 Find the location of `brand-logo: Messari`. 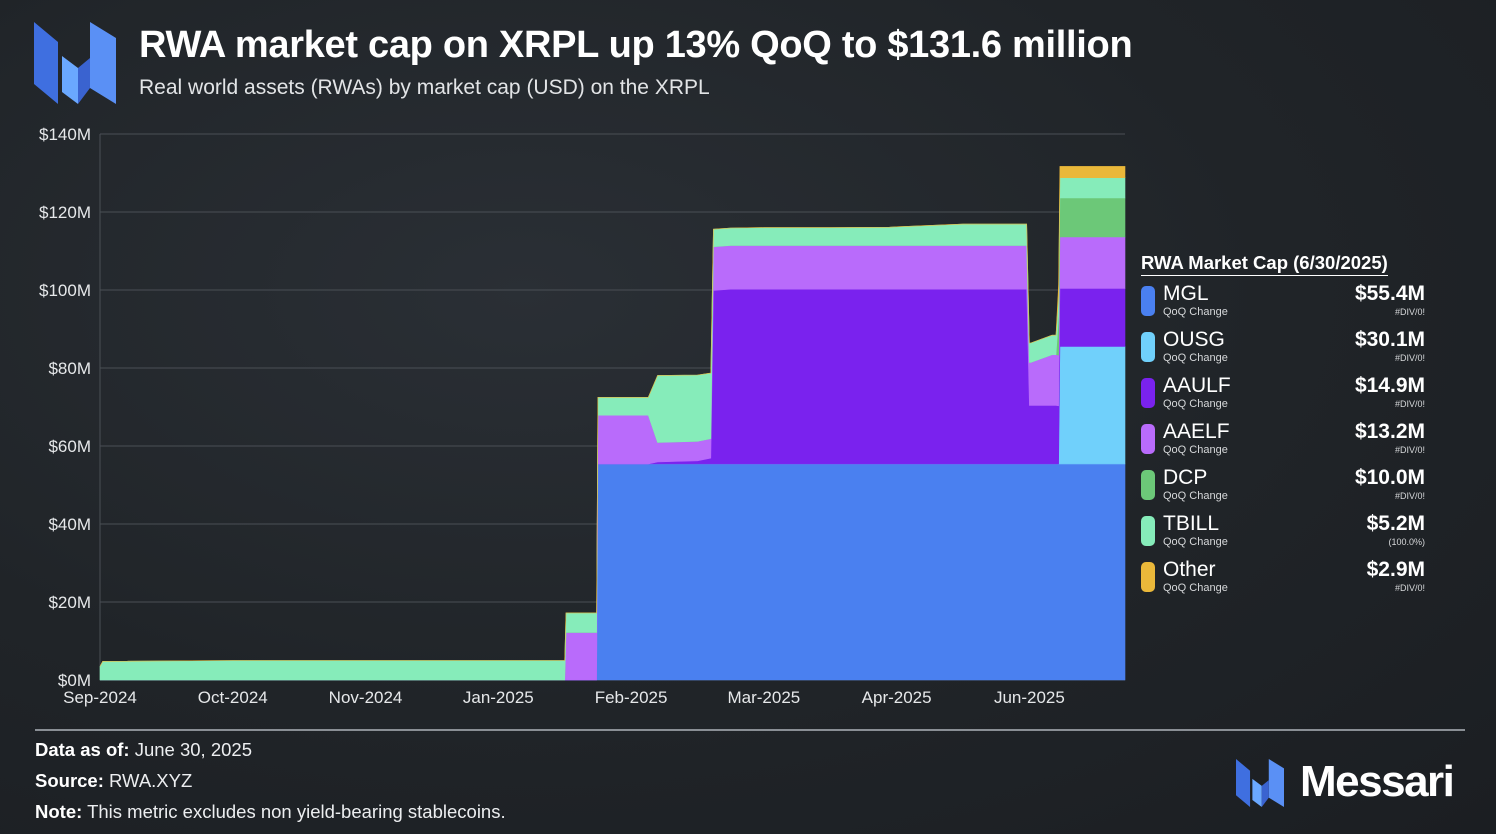

brand-logo: Messari is located at coordinates (1356, 782).